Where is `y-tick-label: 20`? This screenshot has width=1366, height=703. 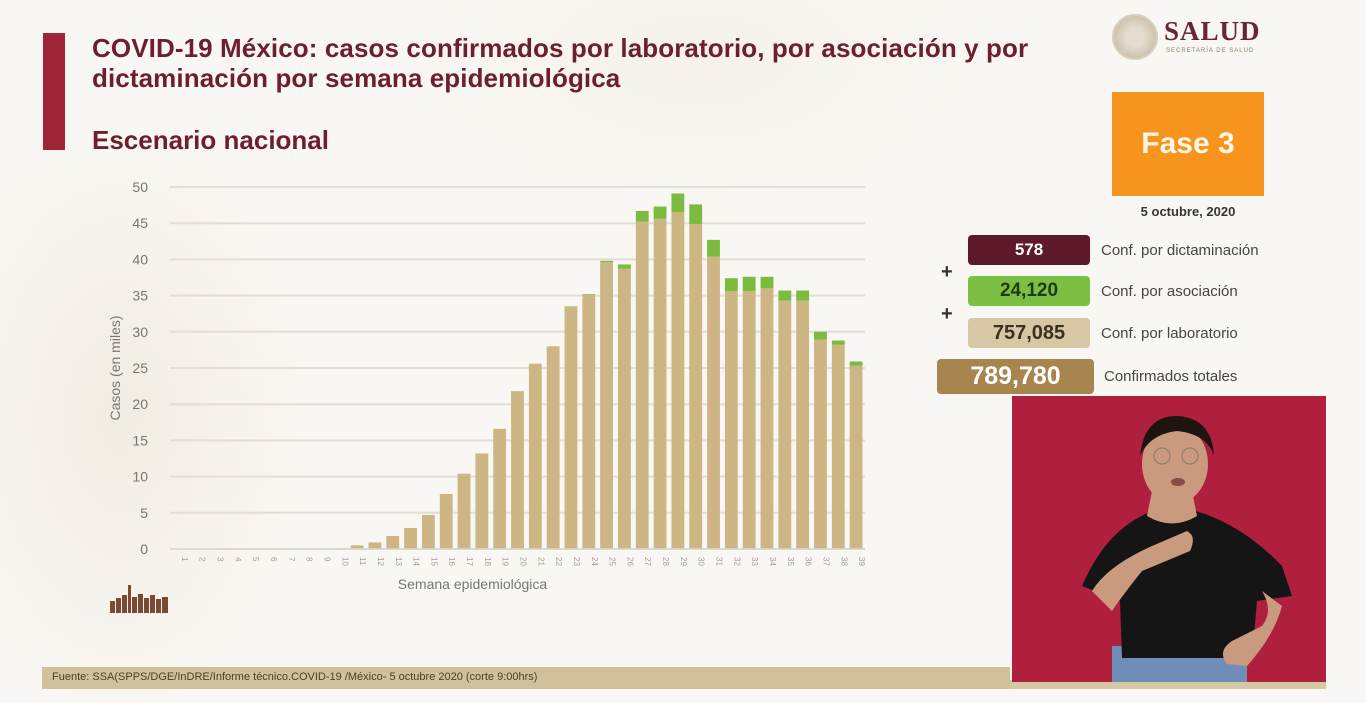 y-tick-label: 20 is located at coordinates (140, 404).